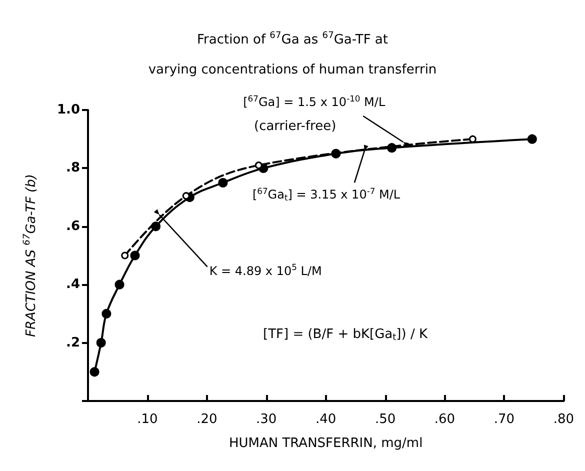  Describe the element at coordinates (266, 419) in the screenshot. I see `x-tick-label: .30` at that location.